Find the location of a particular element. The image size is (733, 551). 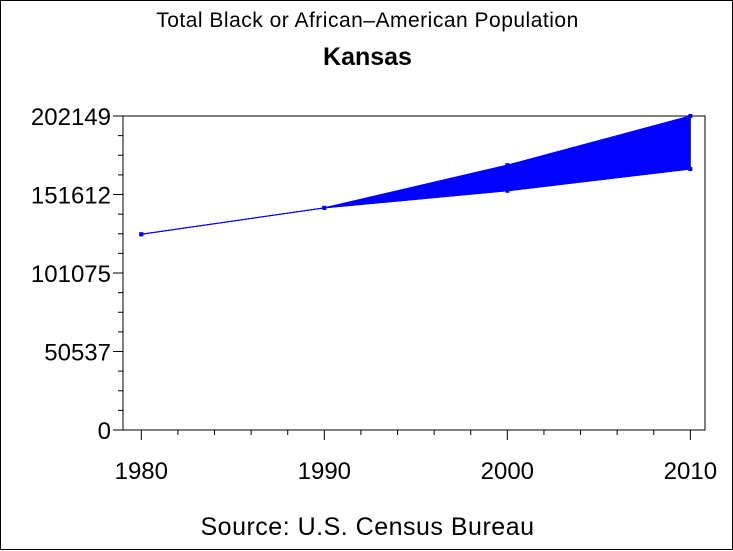

y-tick-label: 101075 is located at coordinates (71, 274).